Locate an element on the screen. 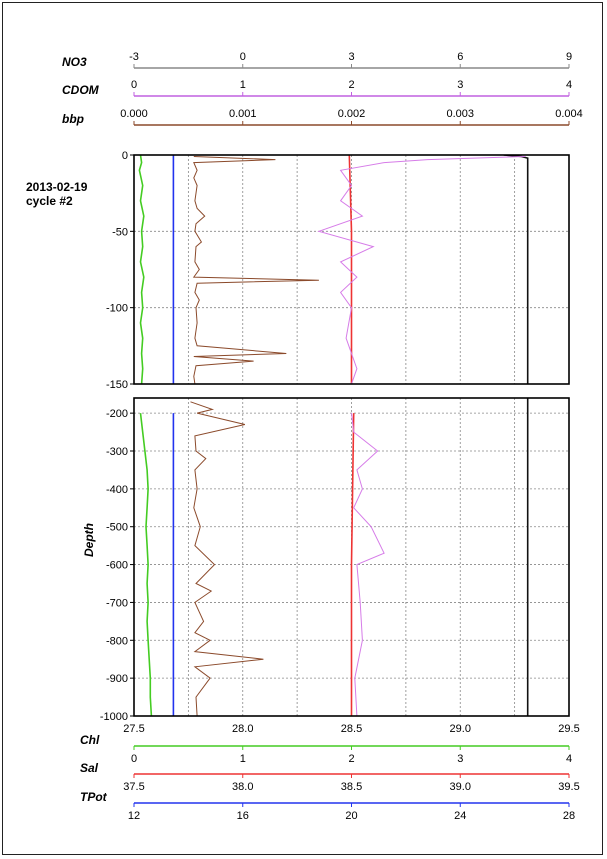 The image size is (607, 859). bottom-tick-label: 2 is located at coordinates (351, 759).